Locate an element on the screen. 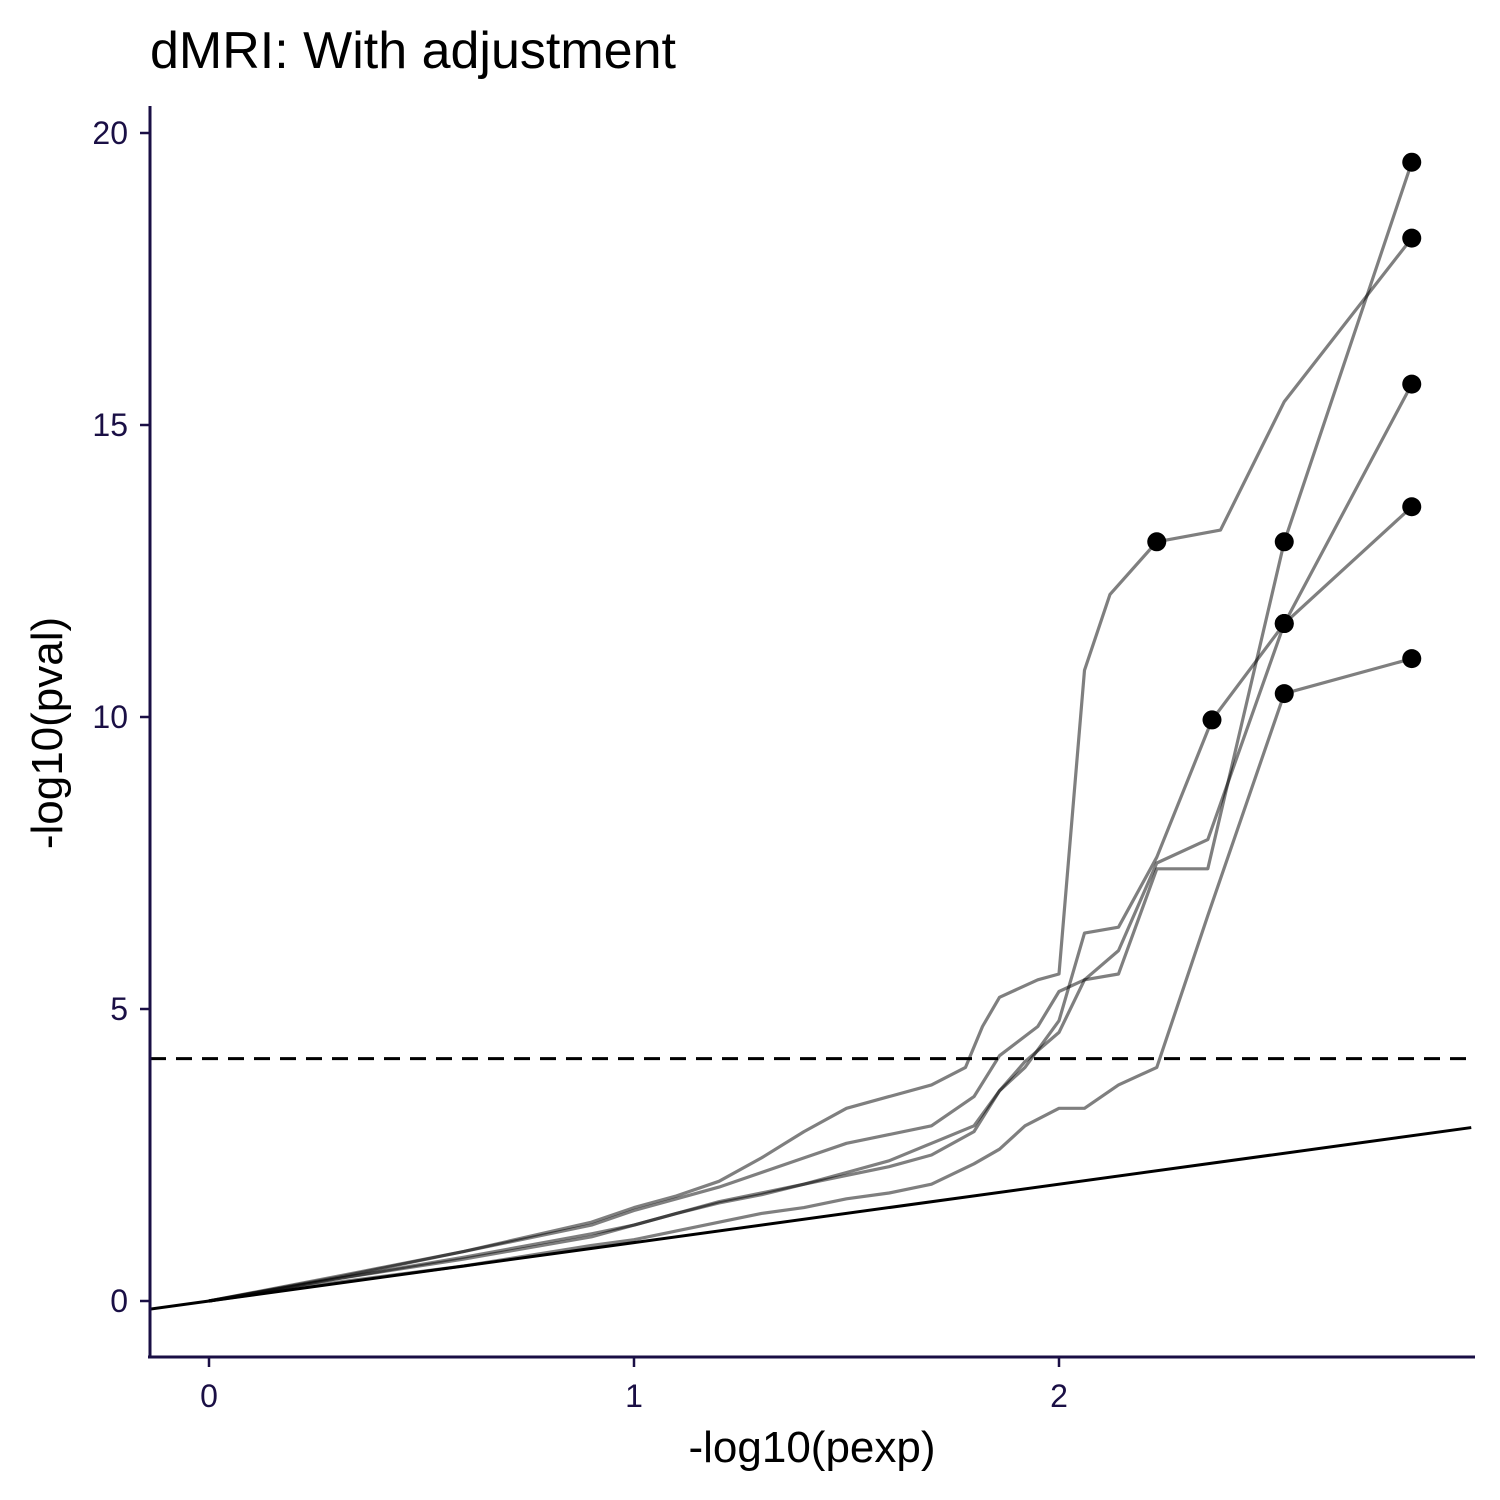  x-tick-label-1: 1 is located at coordinates (634, 1396).